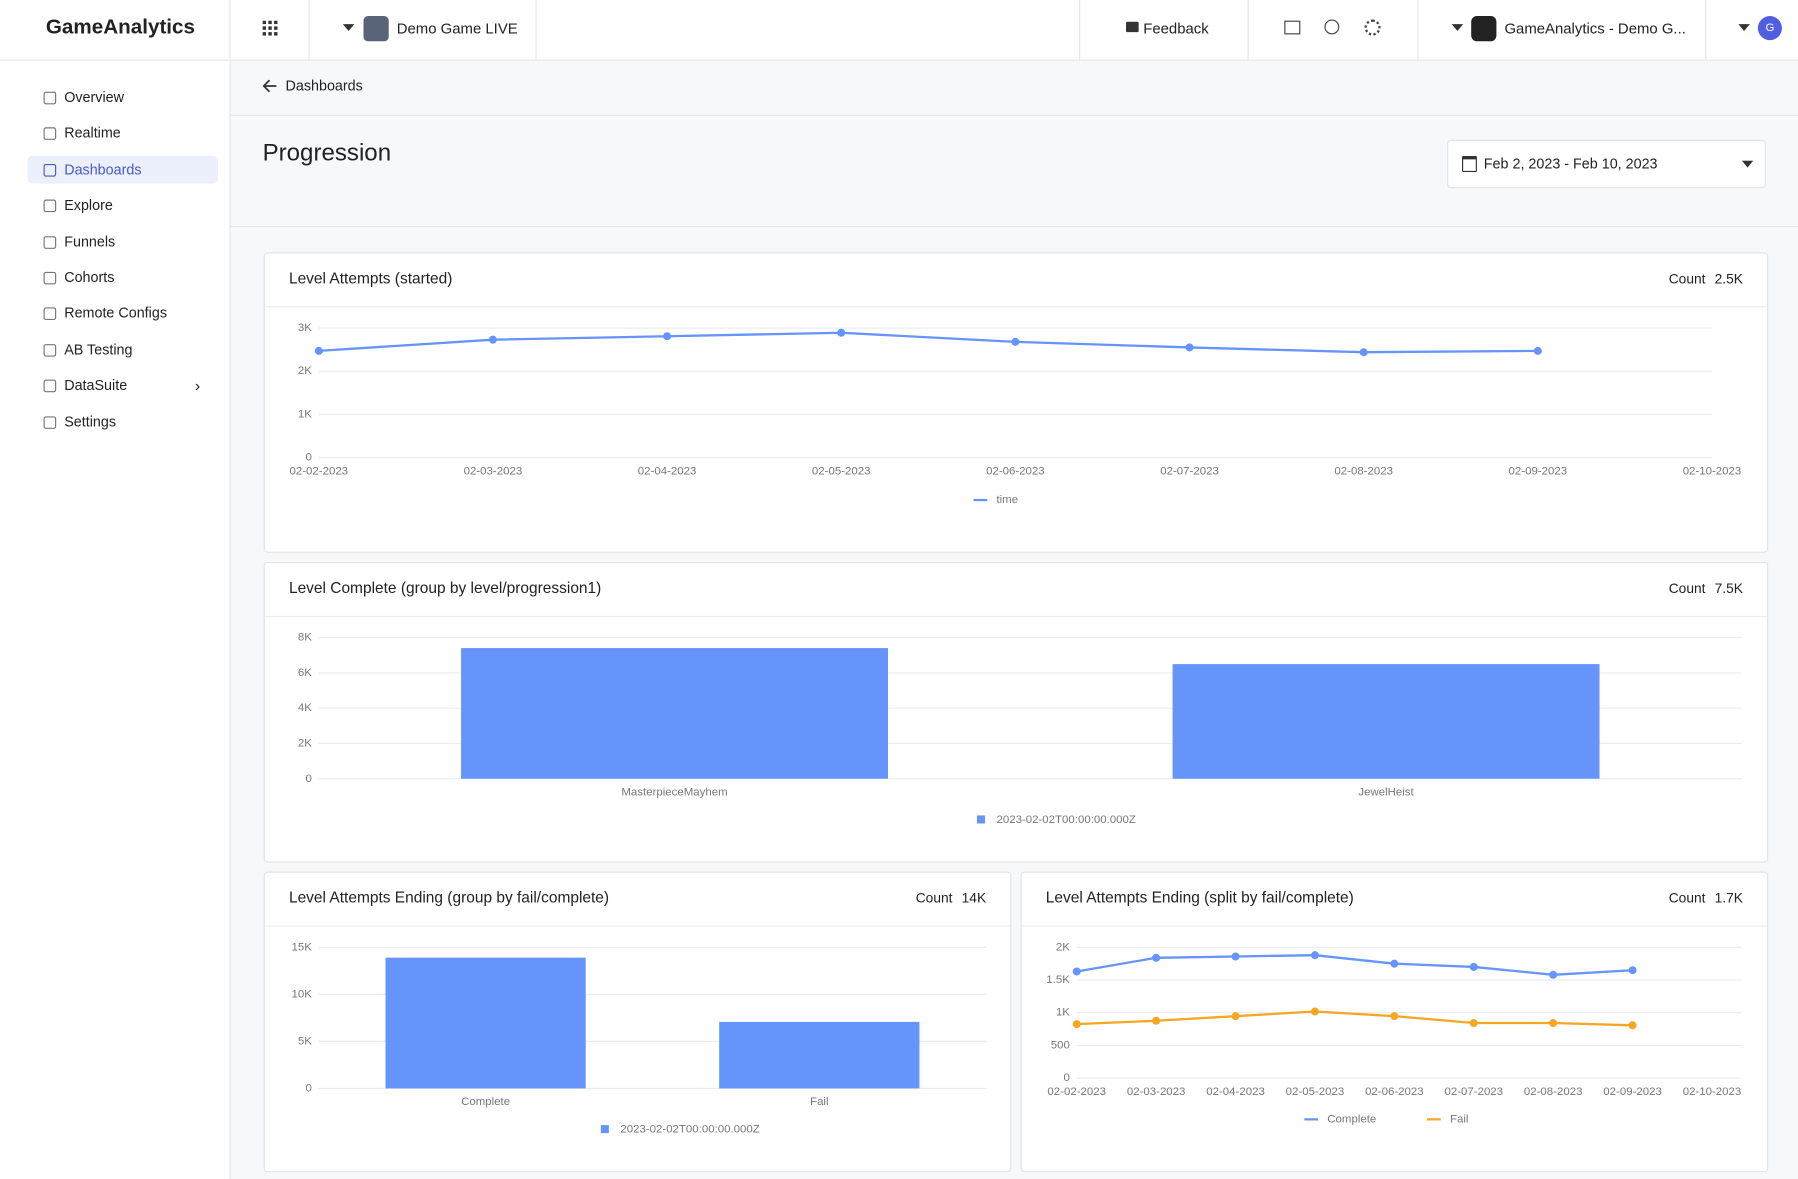 Image resolution: width=1798 pixels, height=1179 pixels. I want to click on x-tick-label: 02-02-2023, so click(1076, 1092).